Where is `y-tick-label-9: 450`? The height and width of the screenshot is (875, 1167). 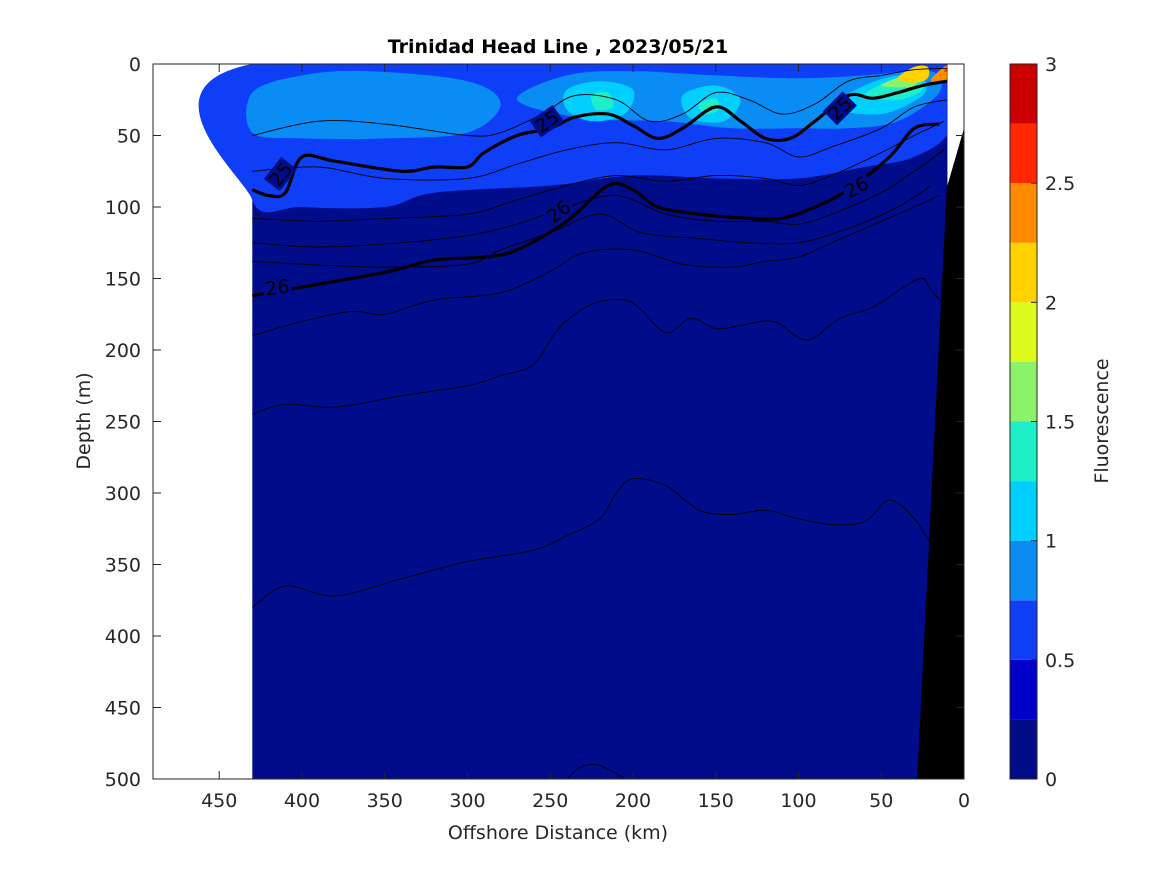 y-tick-label-9: 450 is located at coordinates (123, 709).